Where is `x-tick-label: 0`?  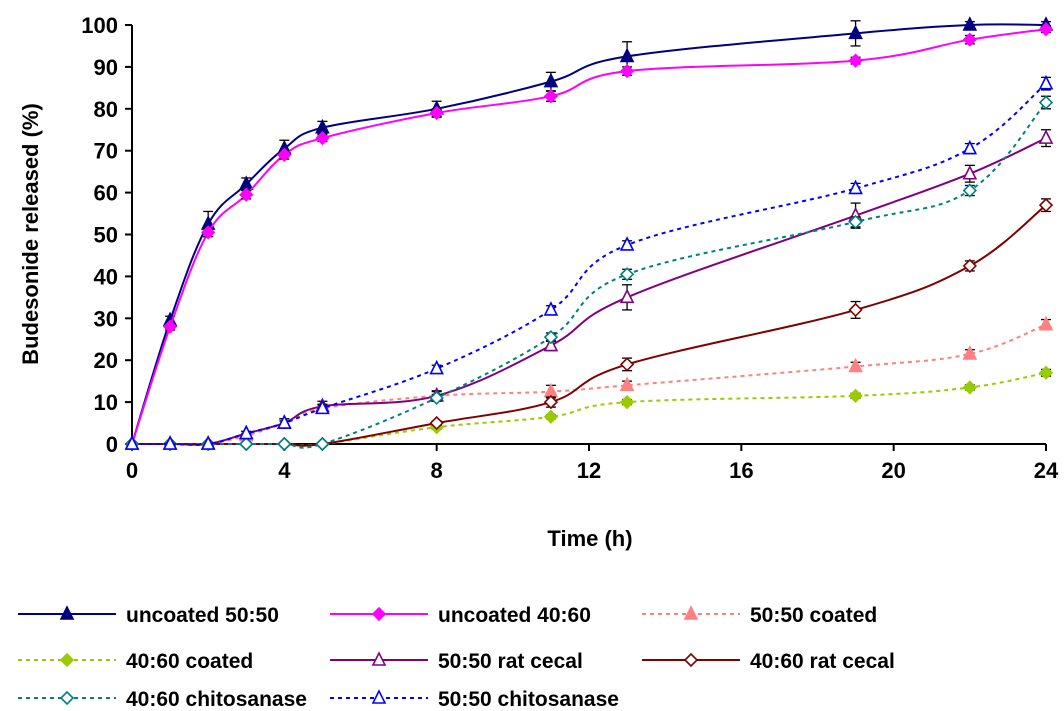 x-tick-label: 0 is located at coordinates (132, 470).